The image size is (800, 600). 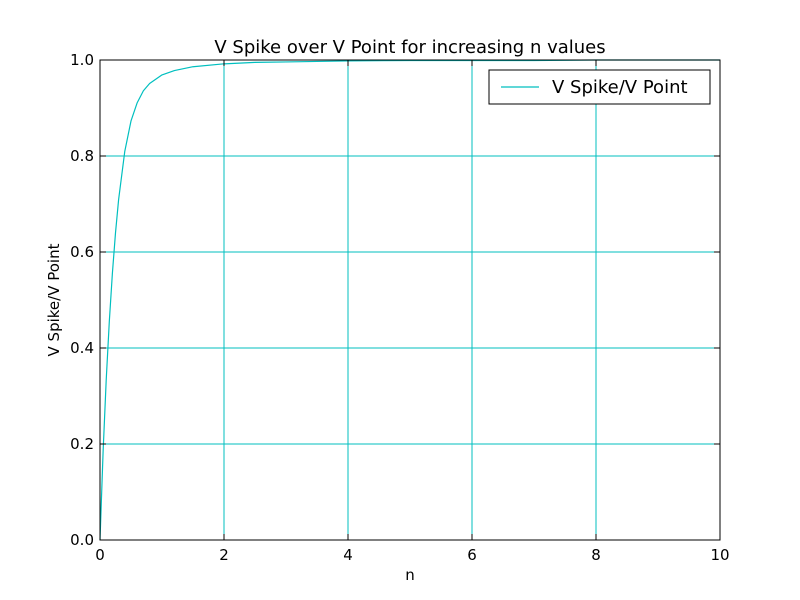 What do you see at coordinates (82, 348) in the screenshot?
I see `y-tick-label: 0.4` at bounding box center [82, 348].